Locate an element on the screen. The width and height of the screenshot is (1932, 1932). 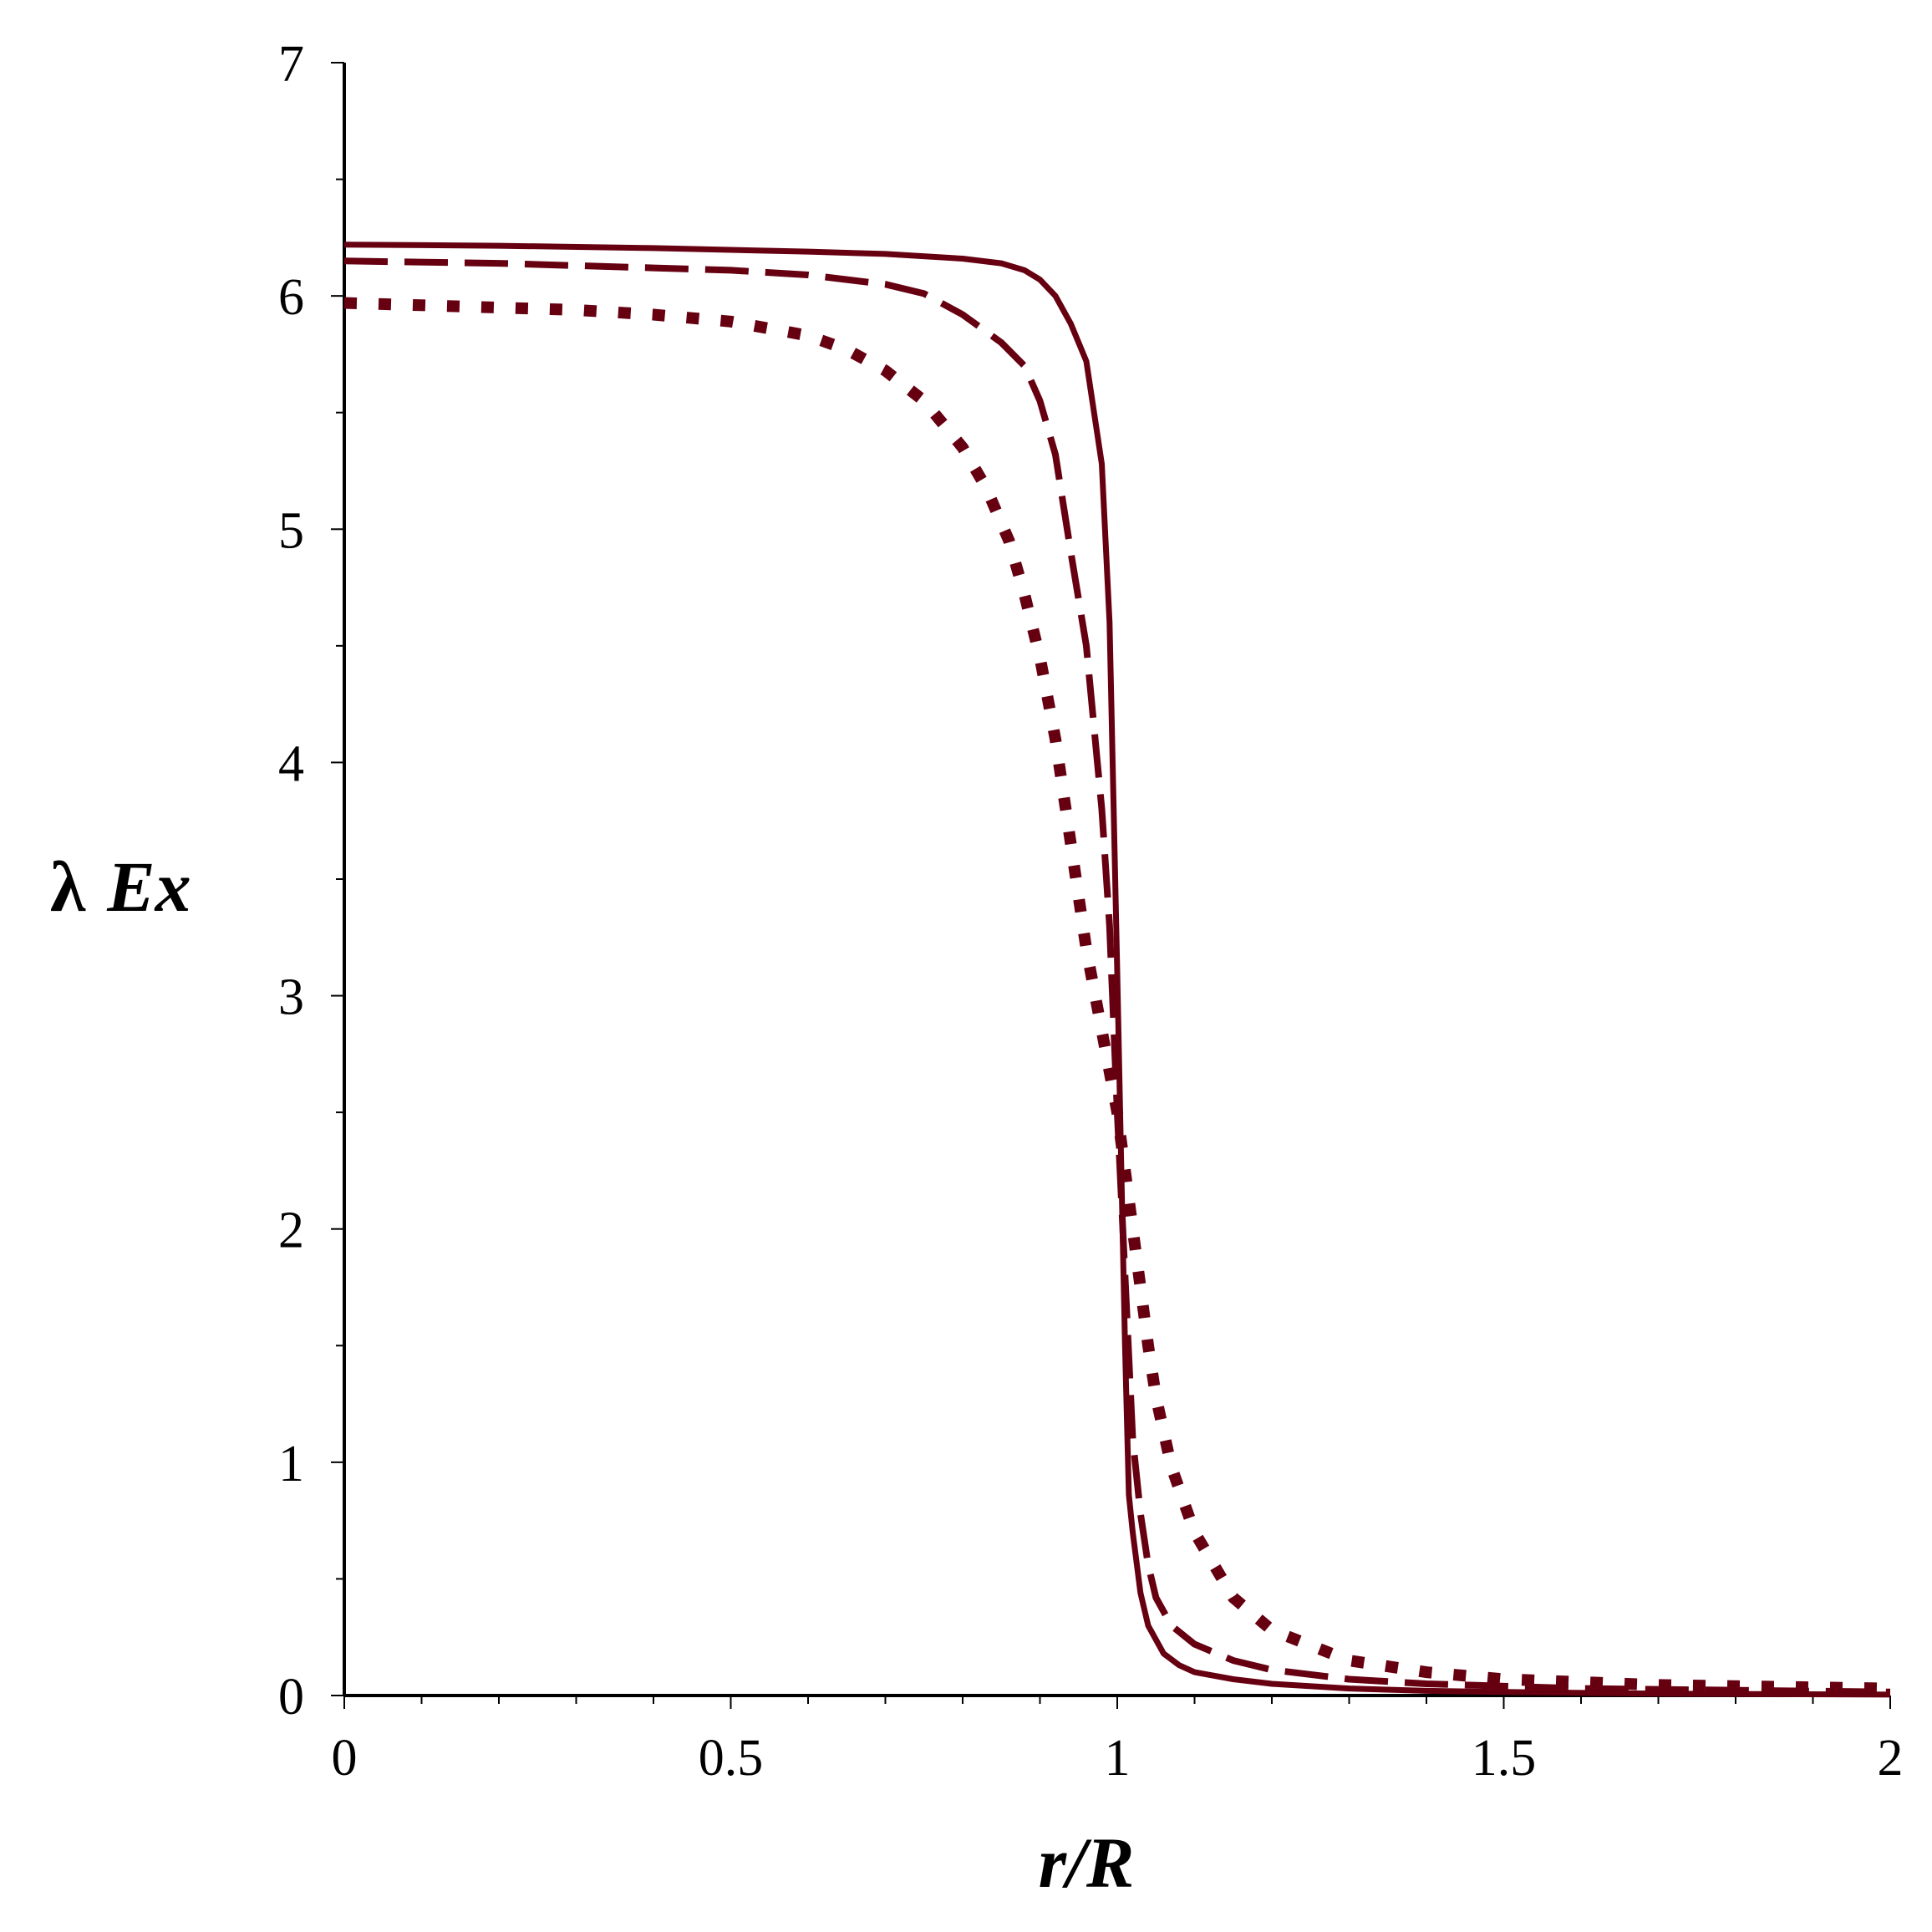
y-tick-label: 2 is located at coordinates (291, 1230).